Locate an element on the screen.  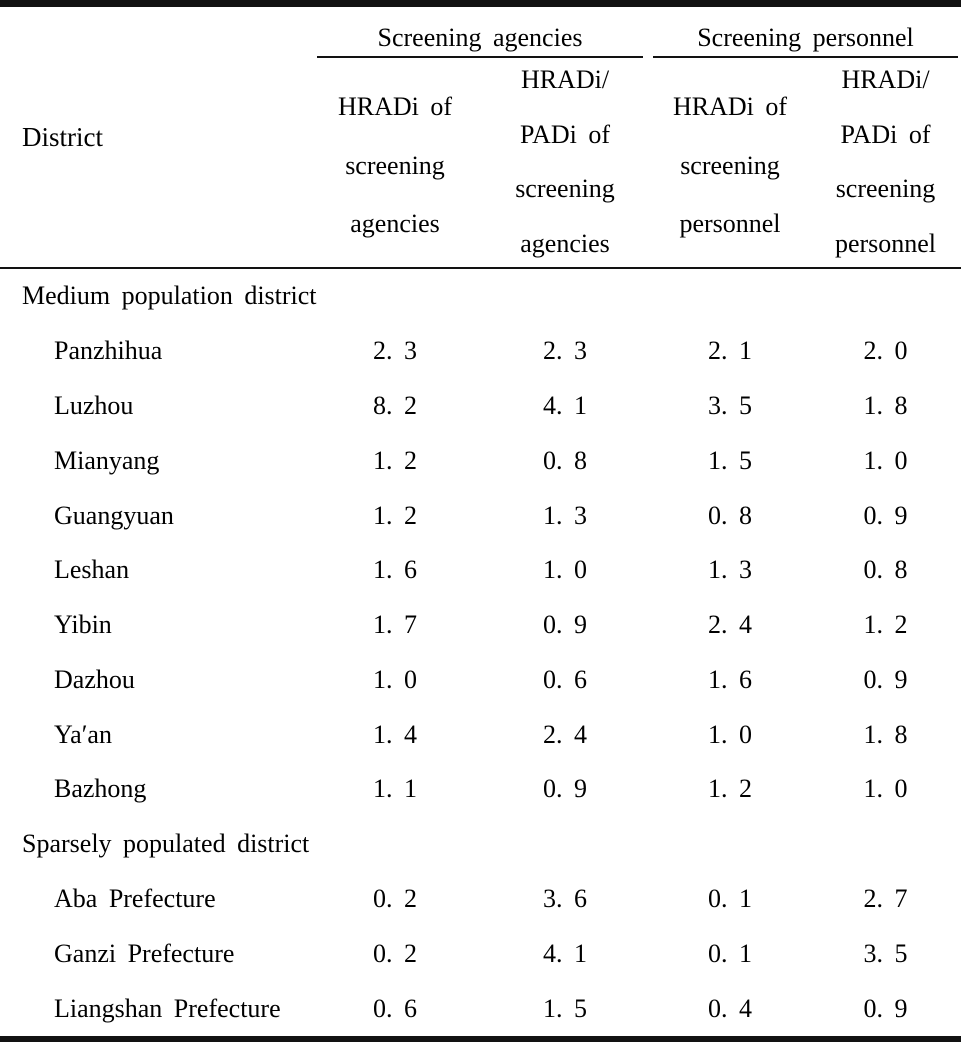
value-cell: 2. 0 is located at coordinates (885, 351).